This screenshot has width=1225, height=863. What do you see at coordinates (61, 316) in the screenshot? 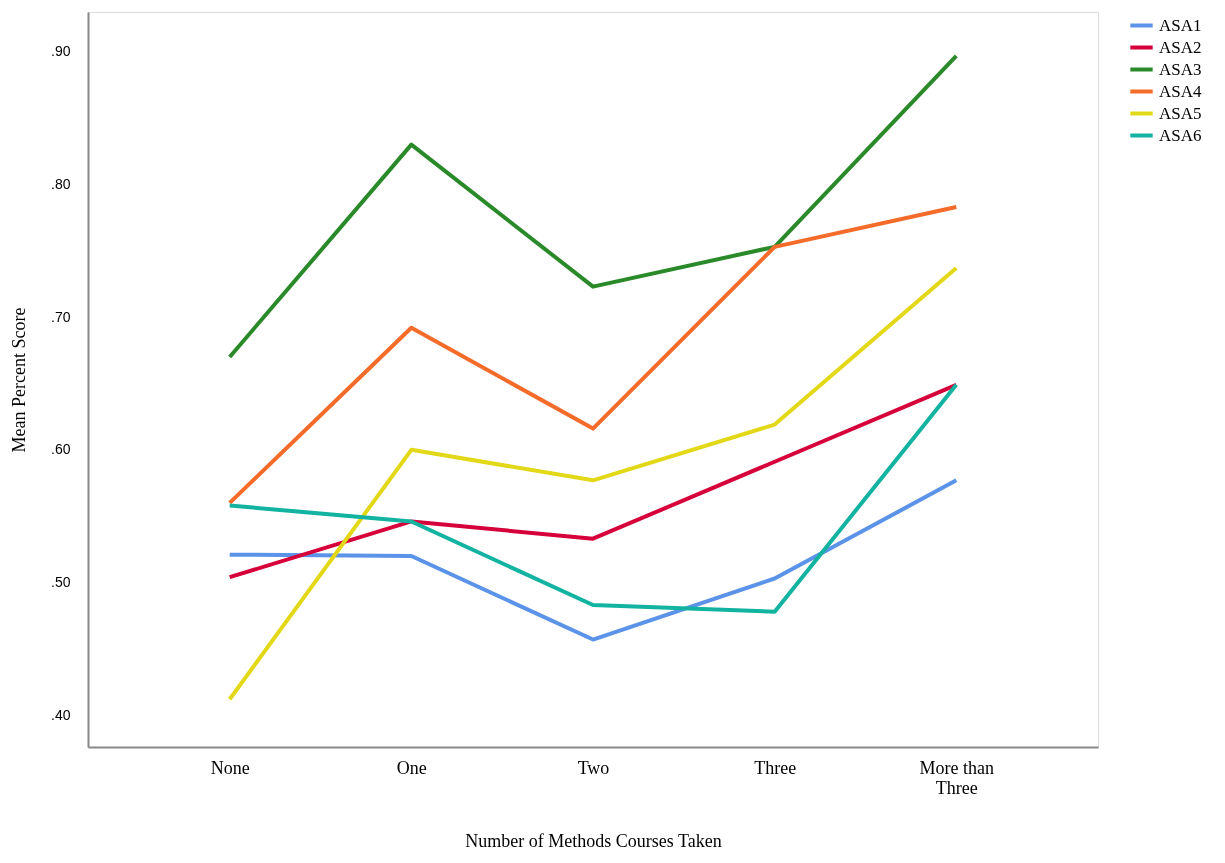
I see `y-tick-label: .70` at bounding box center [61, 316].